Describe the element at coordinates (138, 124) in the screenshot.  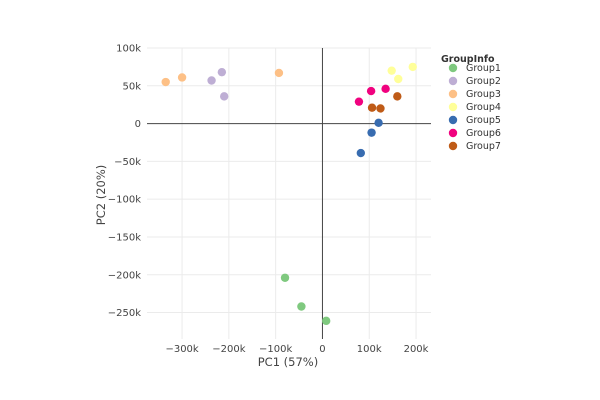
I see `y-tick-label: 0` at that location.